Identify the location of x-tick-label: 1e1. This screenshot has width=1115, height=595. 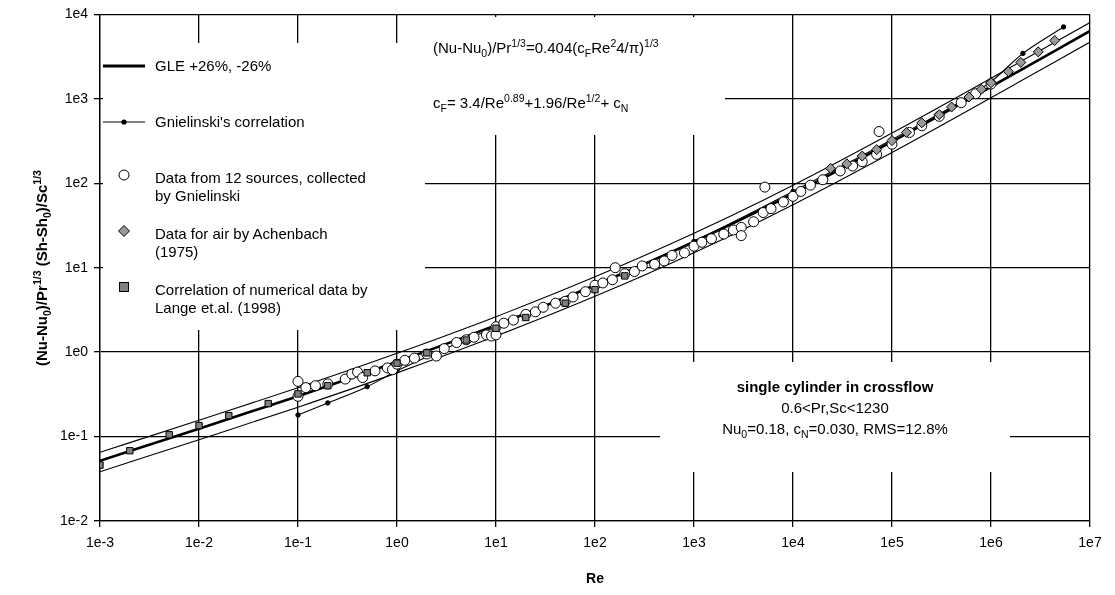
(496, 542).